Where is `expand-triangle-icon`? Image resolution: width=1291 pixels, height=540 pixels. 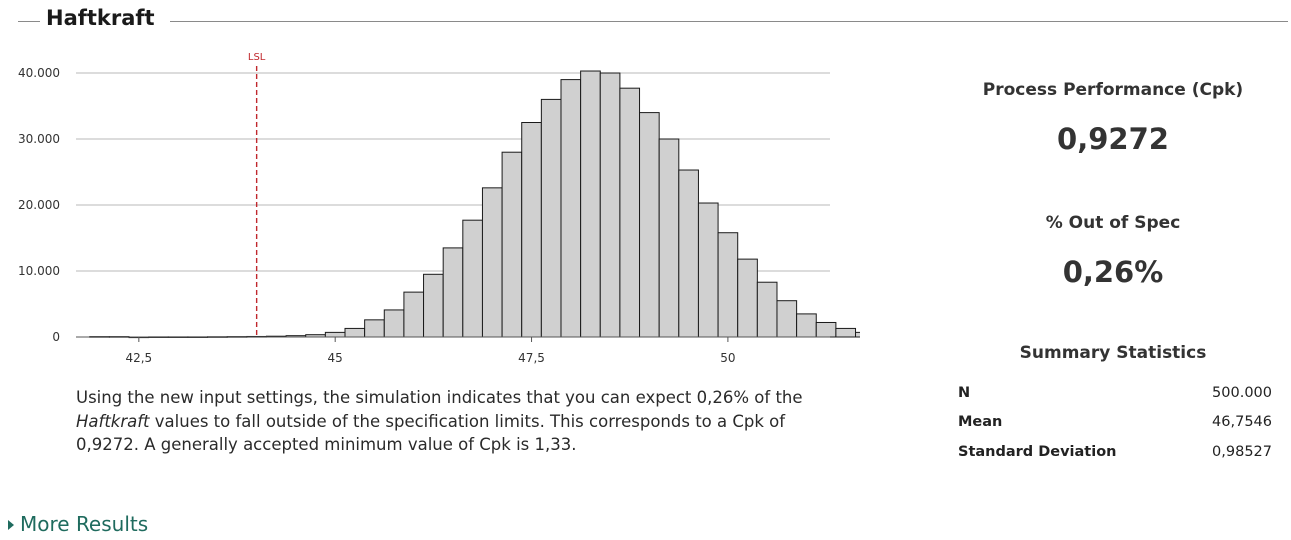 expand-triangle-icon is located at coordinates (11, 525).